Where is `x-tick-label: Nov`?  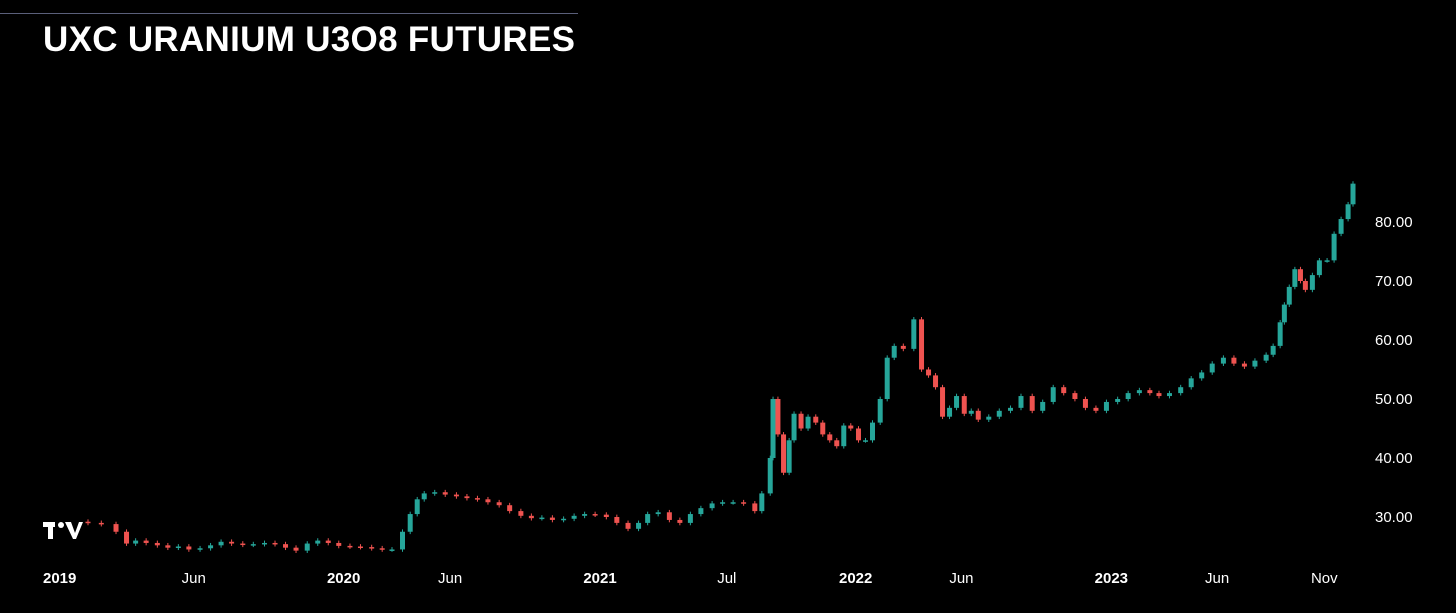
x-tick-label: Nov is located at coordinates (1324, 578).